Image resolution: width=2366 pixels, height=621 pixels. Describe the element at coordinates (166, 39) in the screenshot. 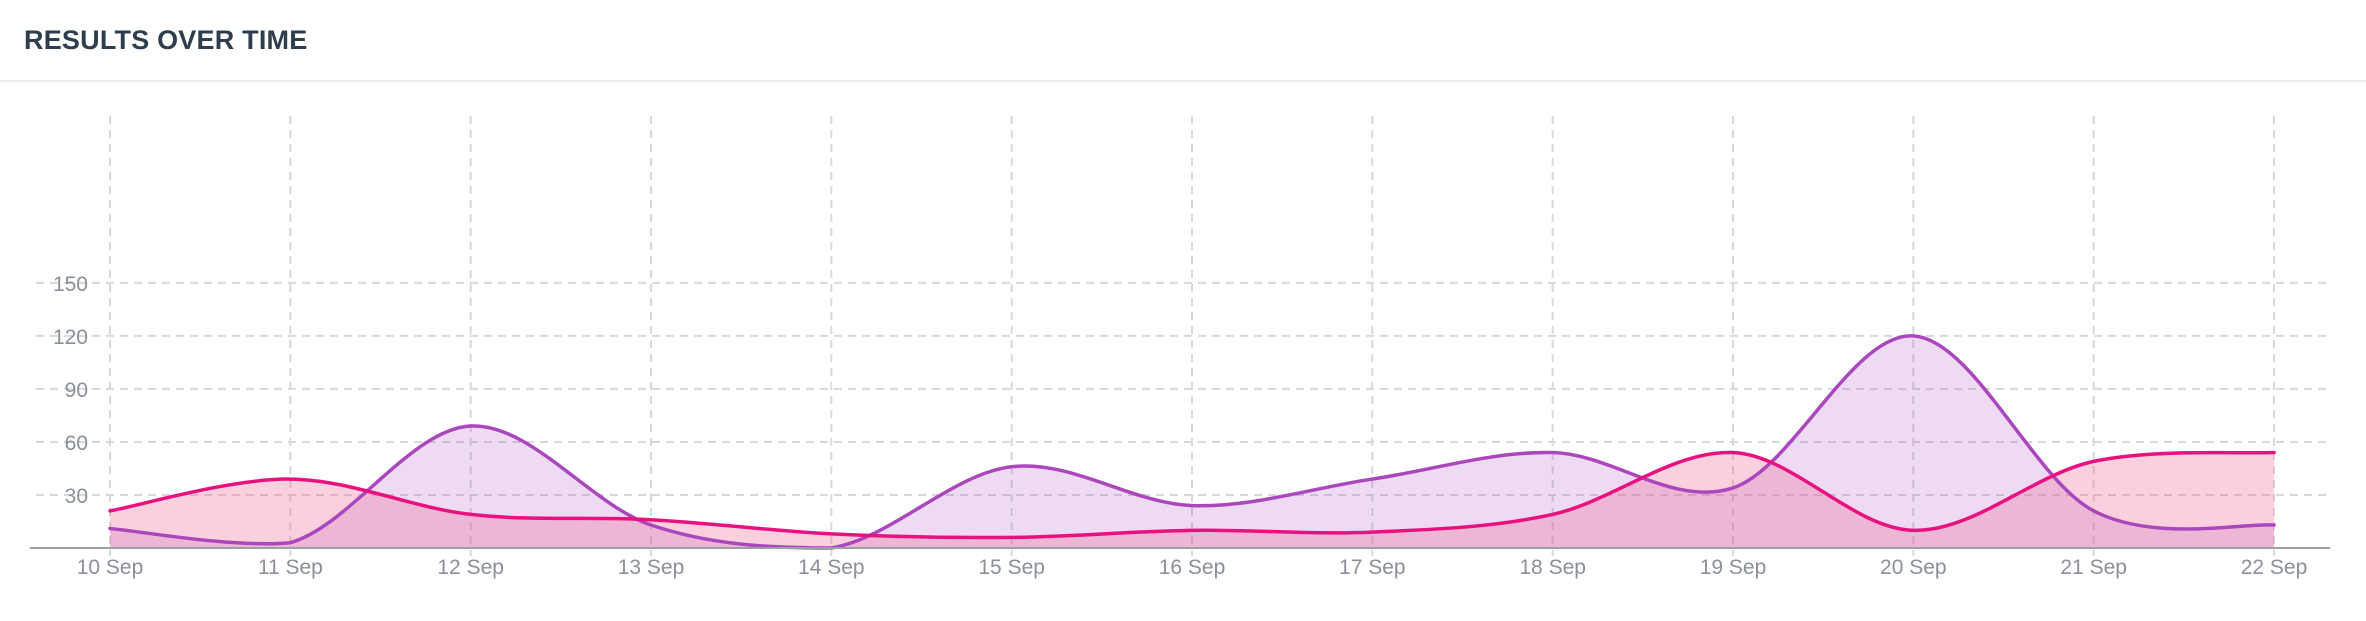

I see `card-title: RESULTS OVER TIME` at that location.